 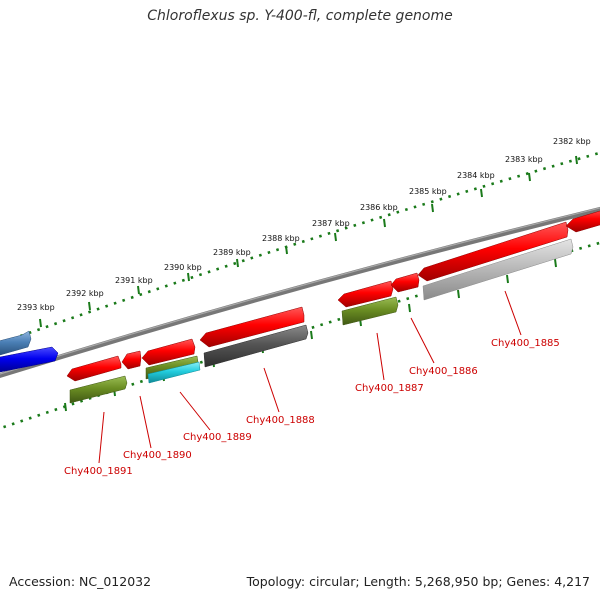 What do you see at coordinates (183, 267) in the screenshot?
I see `tick-label: 2390 kbp` at bounding box center [183, 267].